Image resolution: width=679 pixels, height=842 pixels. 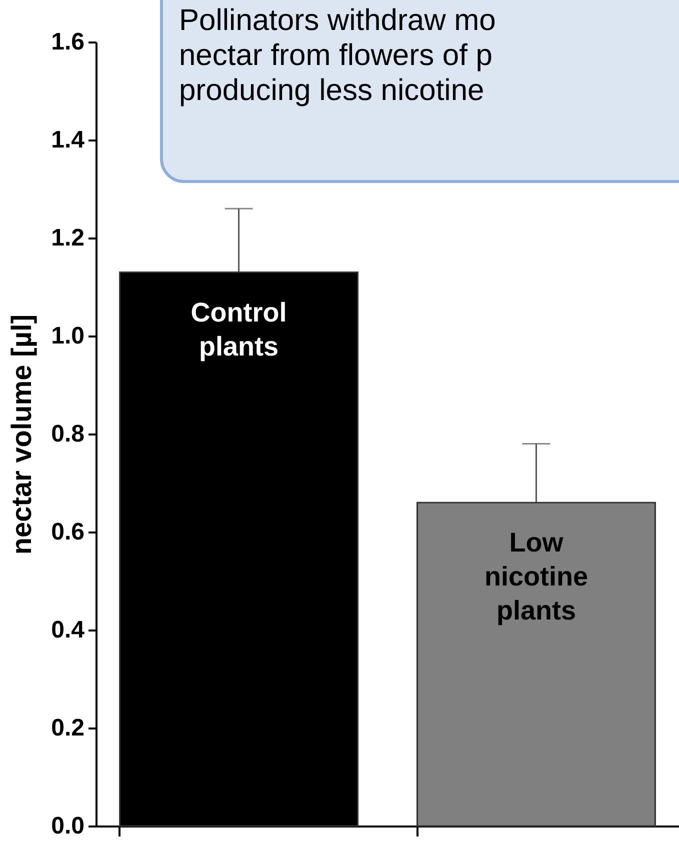 I want to click on y-tick-label: 0.0, so click(x=67, y=826).